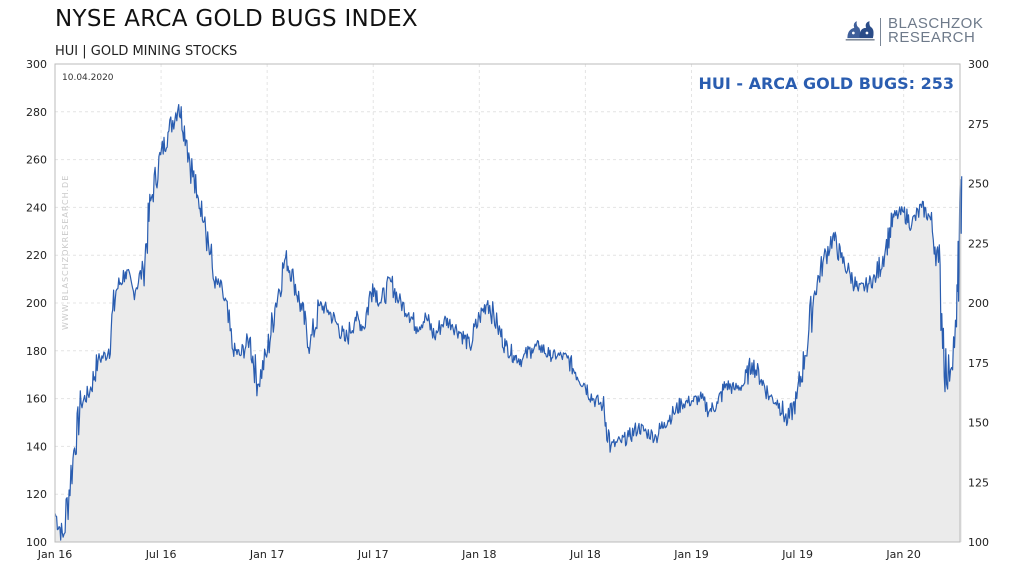 The image size is (1024, 575). I want to click on y-right-tick-label: 300, so click(978, 64).